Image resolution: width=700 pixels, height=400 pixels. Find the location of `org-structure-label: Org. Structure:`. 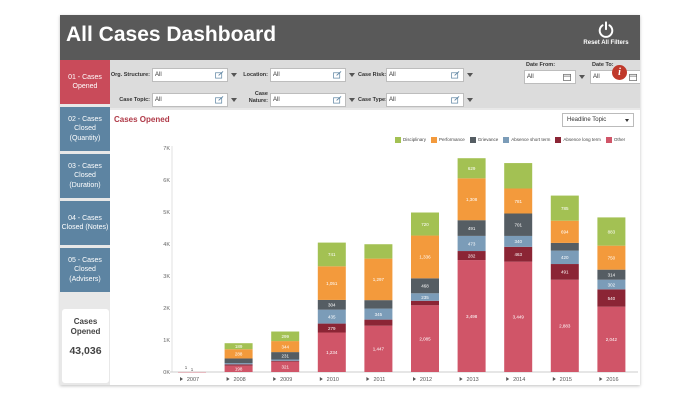

org-structure-label: Org. Structure: is located at coordinates (130, 75).